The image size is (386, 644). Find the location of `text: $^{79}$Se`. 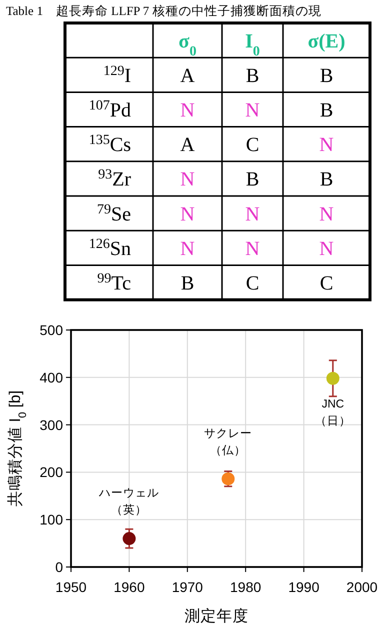

text: $^{79}$Se is located at coordinates (114, 214).